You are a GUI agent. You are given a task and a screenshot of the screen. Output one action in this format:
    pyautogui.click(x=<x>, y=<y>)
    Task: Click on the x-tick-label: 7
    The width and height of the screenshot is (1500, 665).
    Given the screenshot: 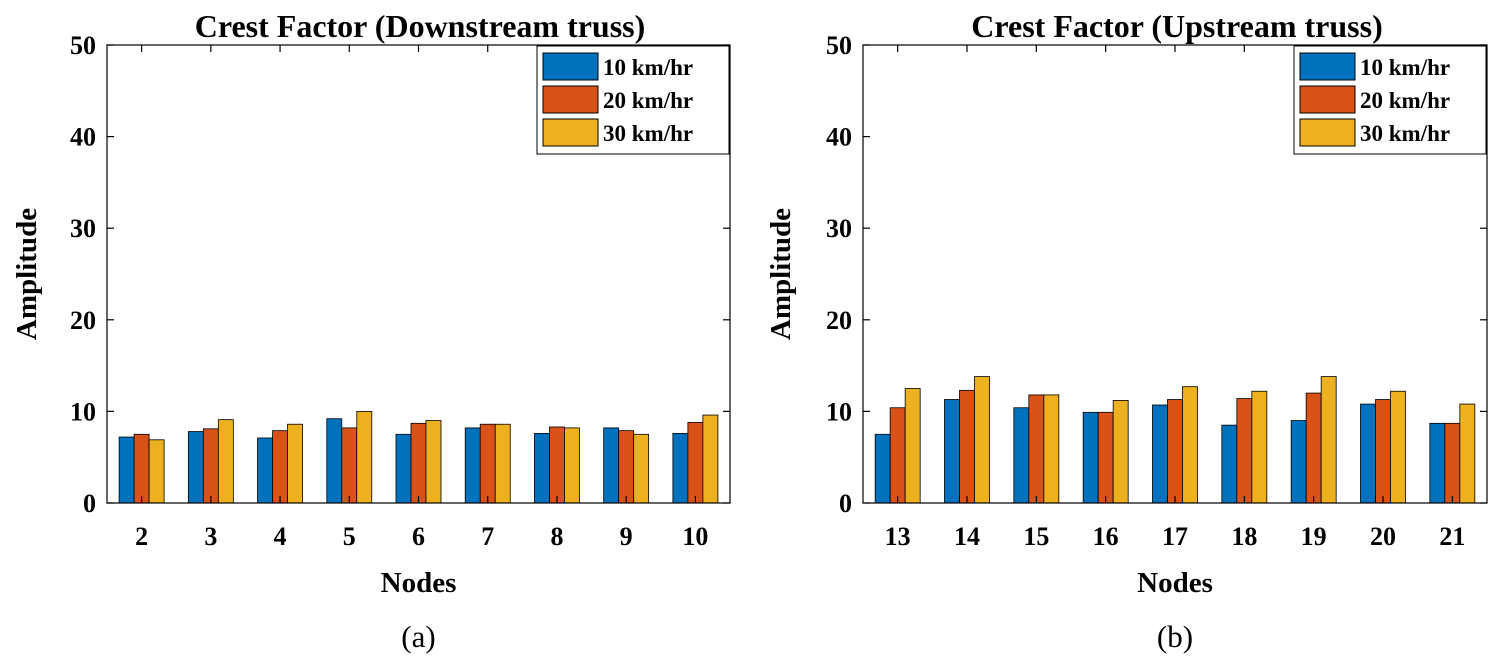 What is the action you would take?
    pyautogui.click(x=487, y=536)
    